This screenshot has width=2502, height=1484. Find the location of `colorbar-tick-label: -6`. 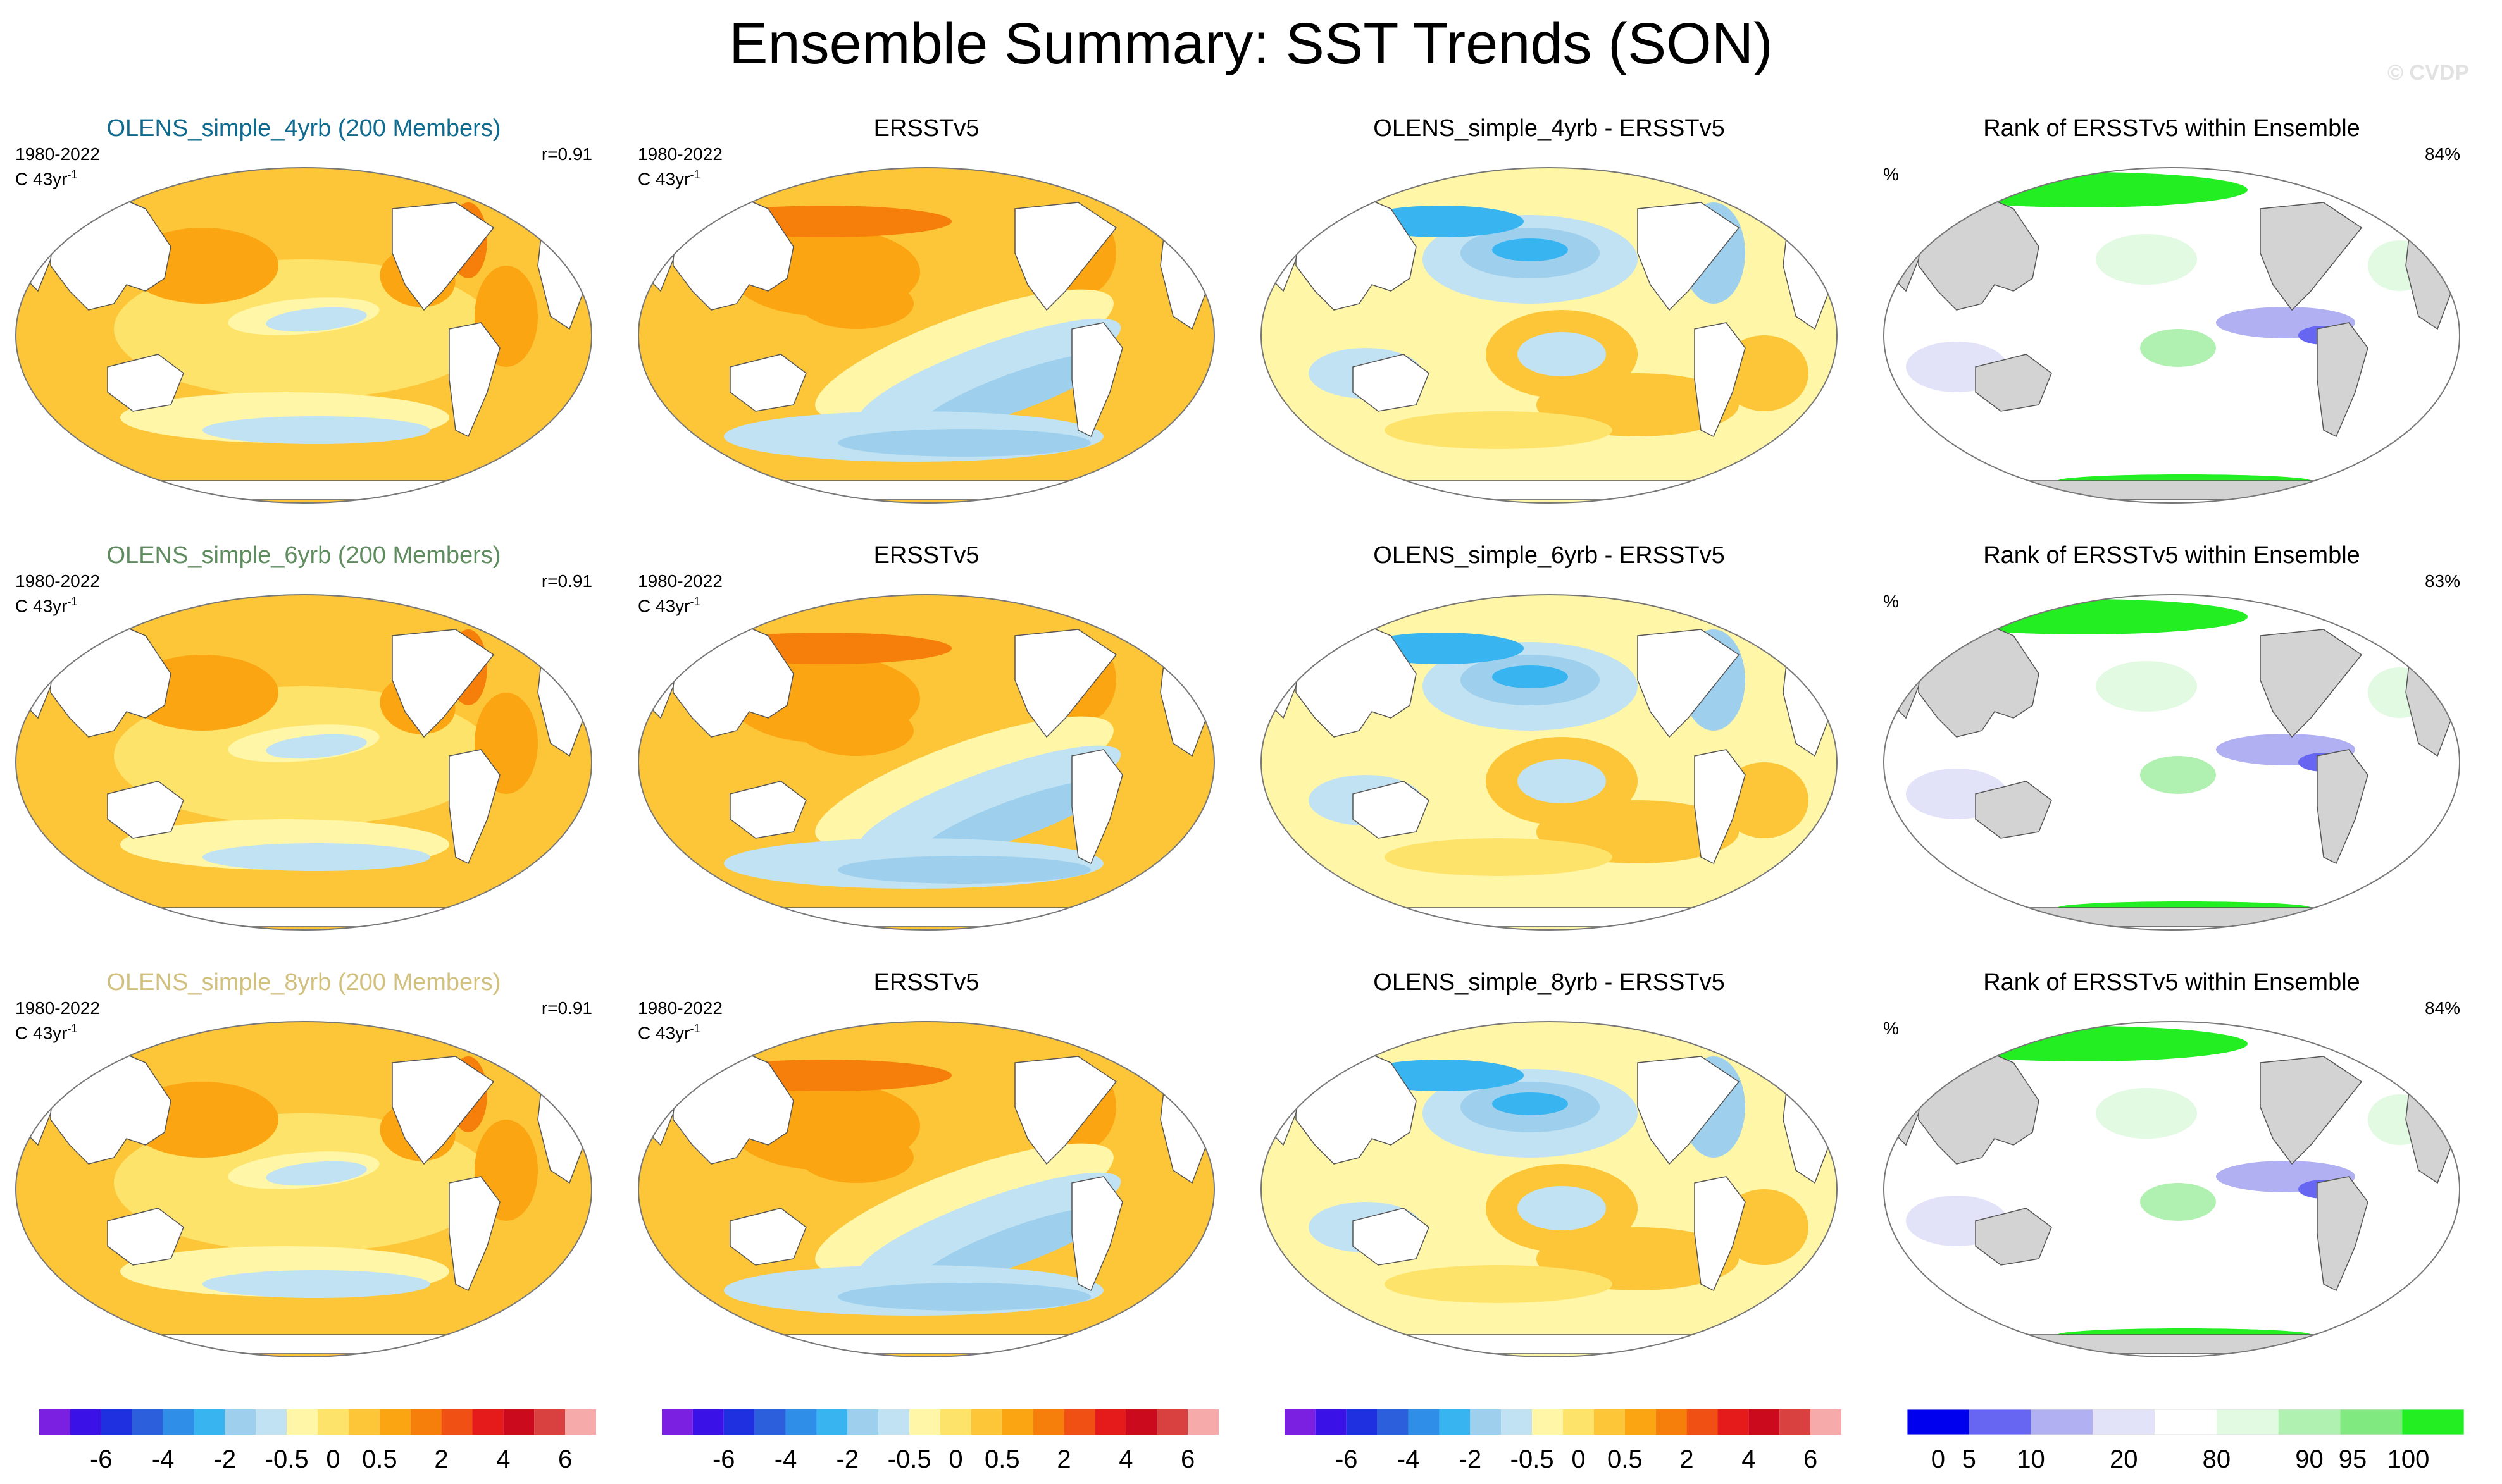

colorbar-tick-label: -6 is located at coordinates (101, 1459).